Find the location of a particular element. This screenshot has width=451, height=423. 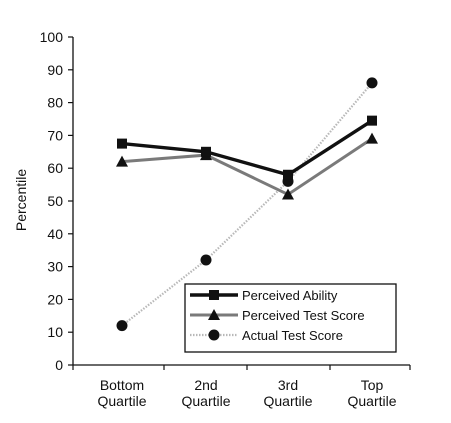

x-tick-label: 3rd Quartile is located at coordinates (287, 393).